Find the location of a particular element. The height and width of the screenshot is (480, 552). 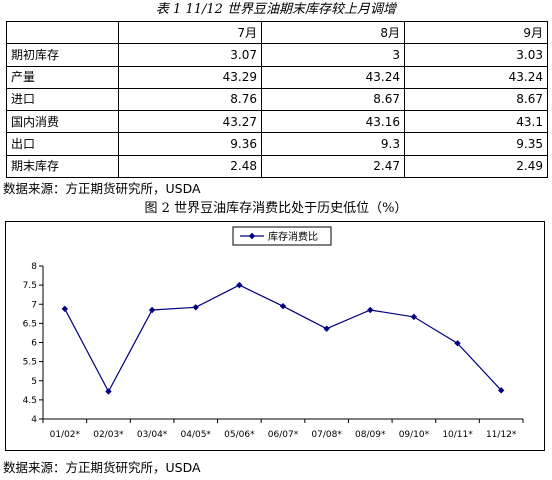

row-label: 出口 is located at coordinates (62, 144).